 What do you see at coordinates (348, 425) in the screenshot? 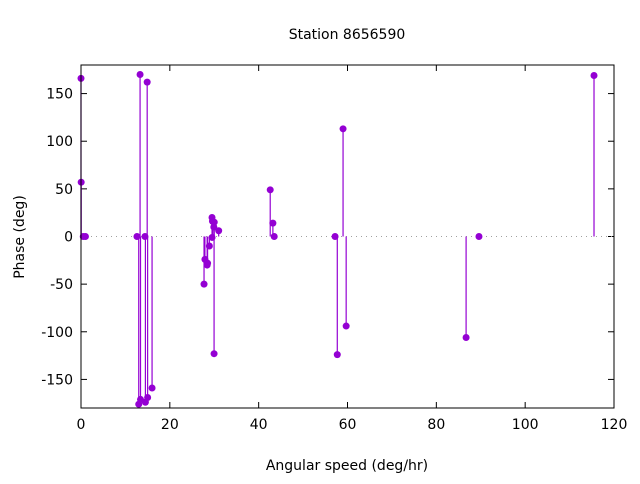
I see `x-tick-label: 60` at bounding box center [348, 425].